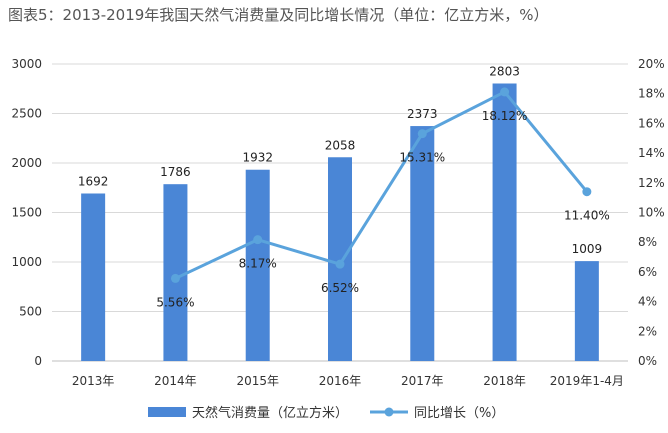 This screenshot has height=433, width=668. Describe the element at coordinates (340, 145) in the screenshot. I see `bar-value-label: 2058` at that location.